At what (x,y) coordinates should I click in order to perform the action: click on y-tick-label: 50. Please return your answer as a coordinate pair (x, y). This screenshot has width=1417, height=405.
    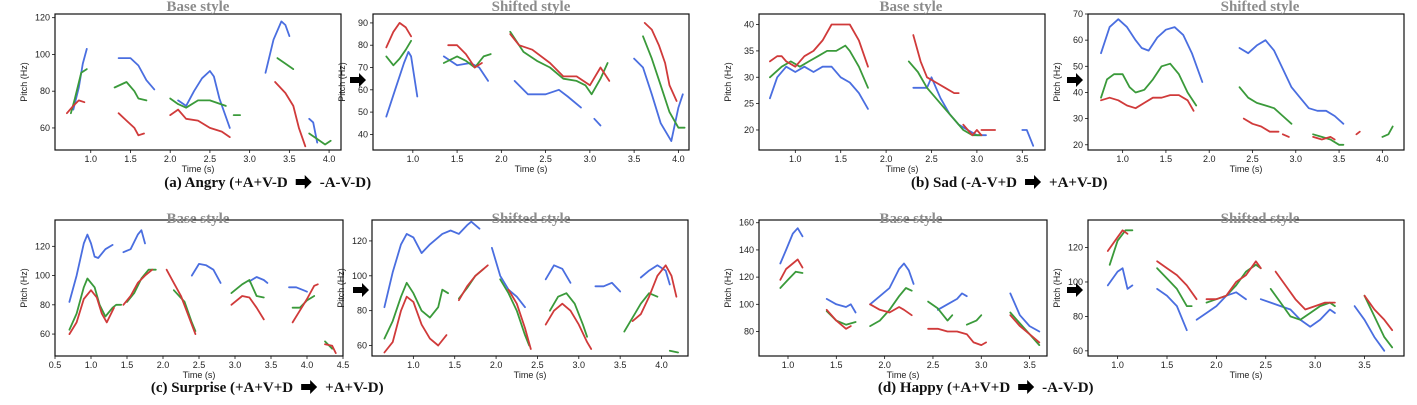
    Looking at the image, I should click on (1078, 66).